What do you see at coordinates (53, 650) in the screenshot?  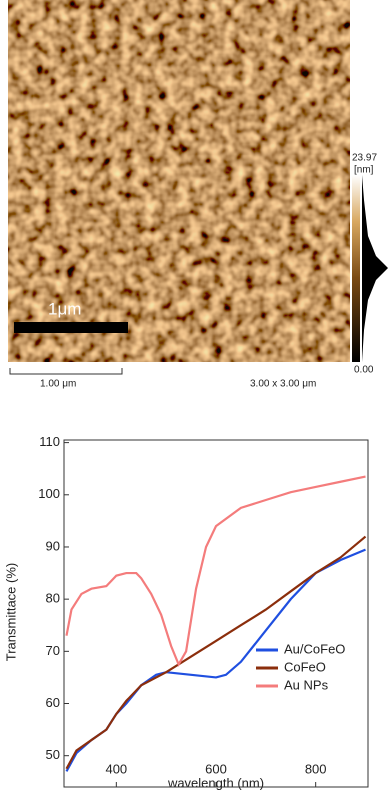 I see `y-tick-label: 70` at bounding box center [53, 650].